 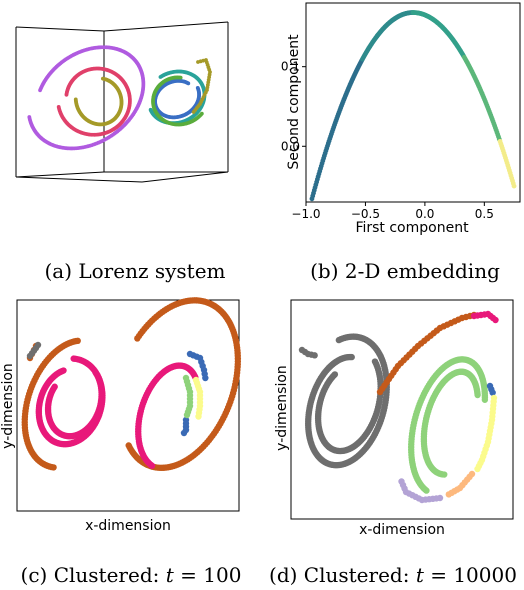 I want to click on trajectory-green, so click(x=177, y=101).